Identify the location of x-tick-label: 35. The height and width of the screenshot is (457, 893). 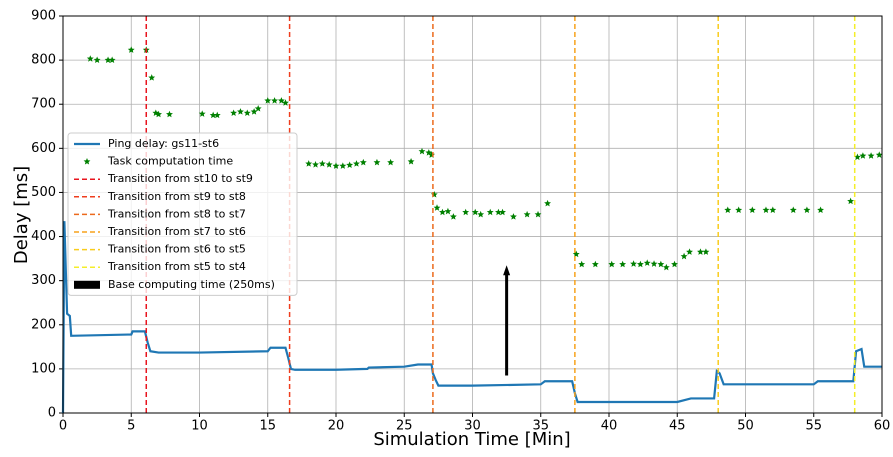
(540, 426).